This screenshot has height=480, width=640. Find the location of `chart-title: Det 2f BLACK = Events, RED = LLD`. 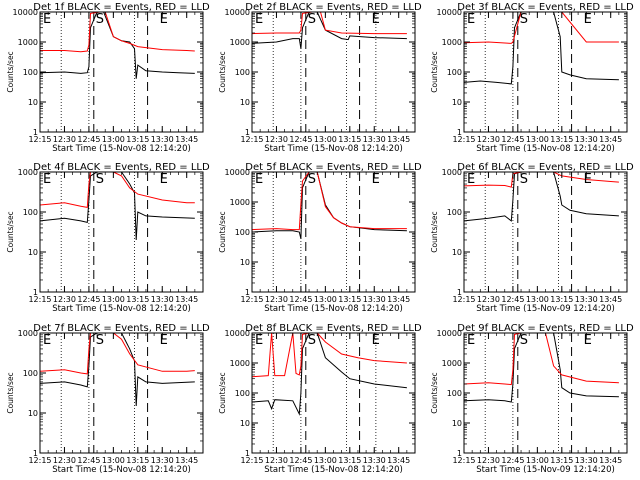

chart-title: Det 2f BLACK = Events, RED = LLD is located at coordinates (333, 7).